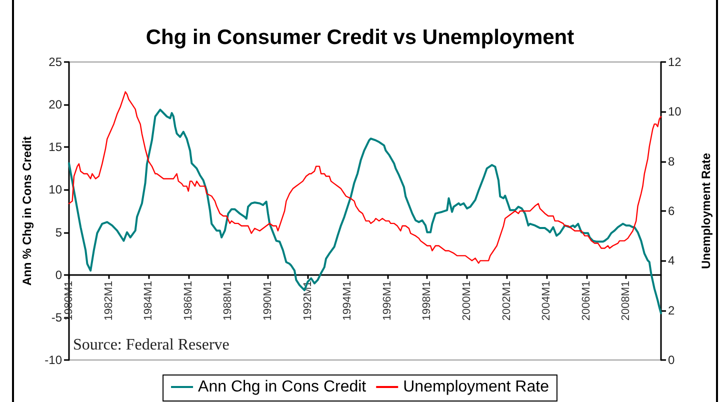  I want to click on chart-title: Chg in Consumer Credit vs Unemployment, so click(360, 37).